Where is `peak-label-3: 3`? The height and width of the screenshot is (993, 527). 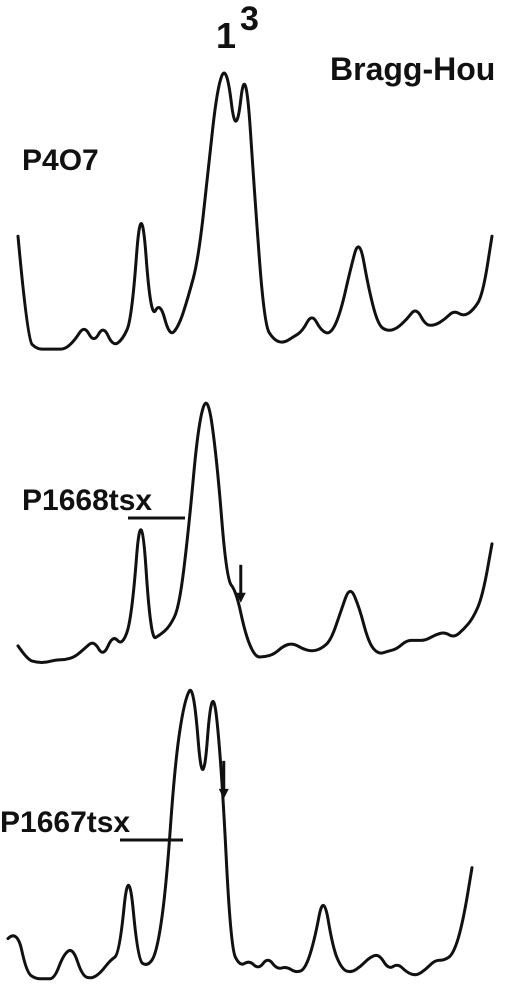
peak-label-3: 3 is located at coordinates (249, 19).